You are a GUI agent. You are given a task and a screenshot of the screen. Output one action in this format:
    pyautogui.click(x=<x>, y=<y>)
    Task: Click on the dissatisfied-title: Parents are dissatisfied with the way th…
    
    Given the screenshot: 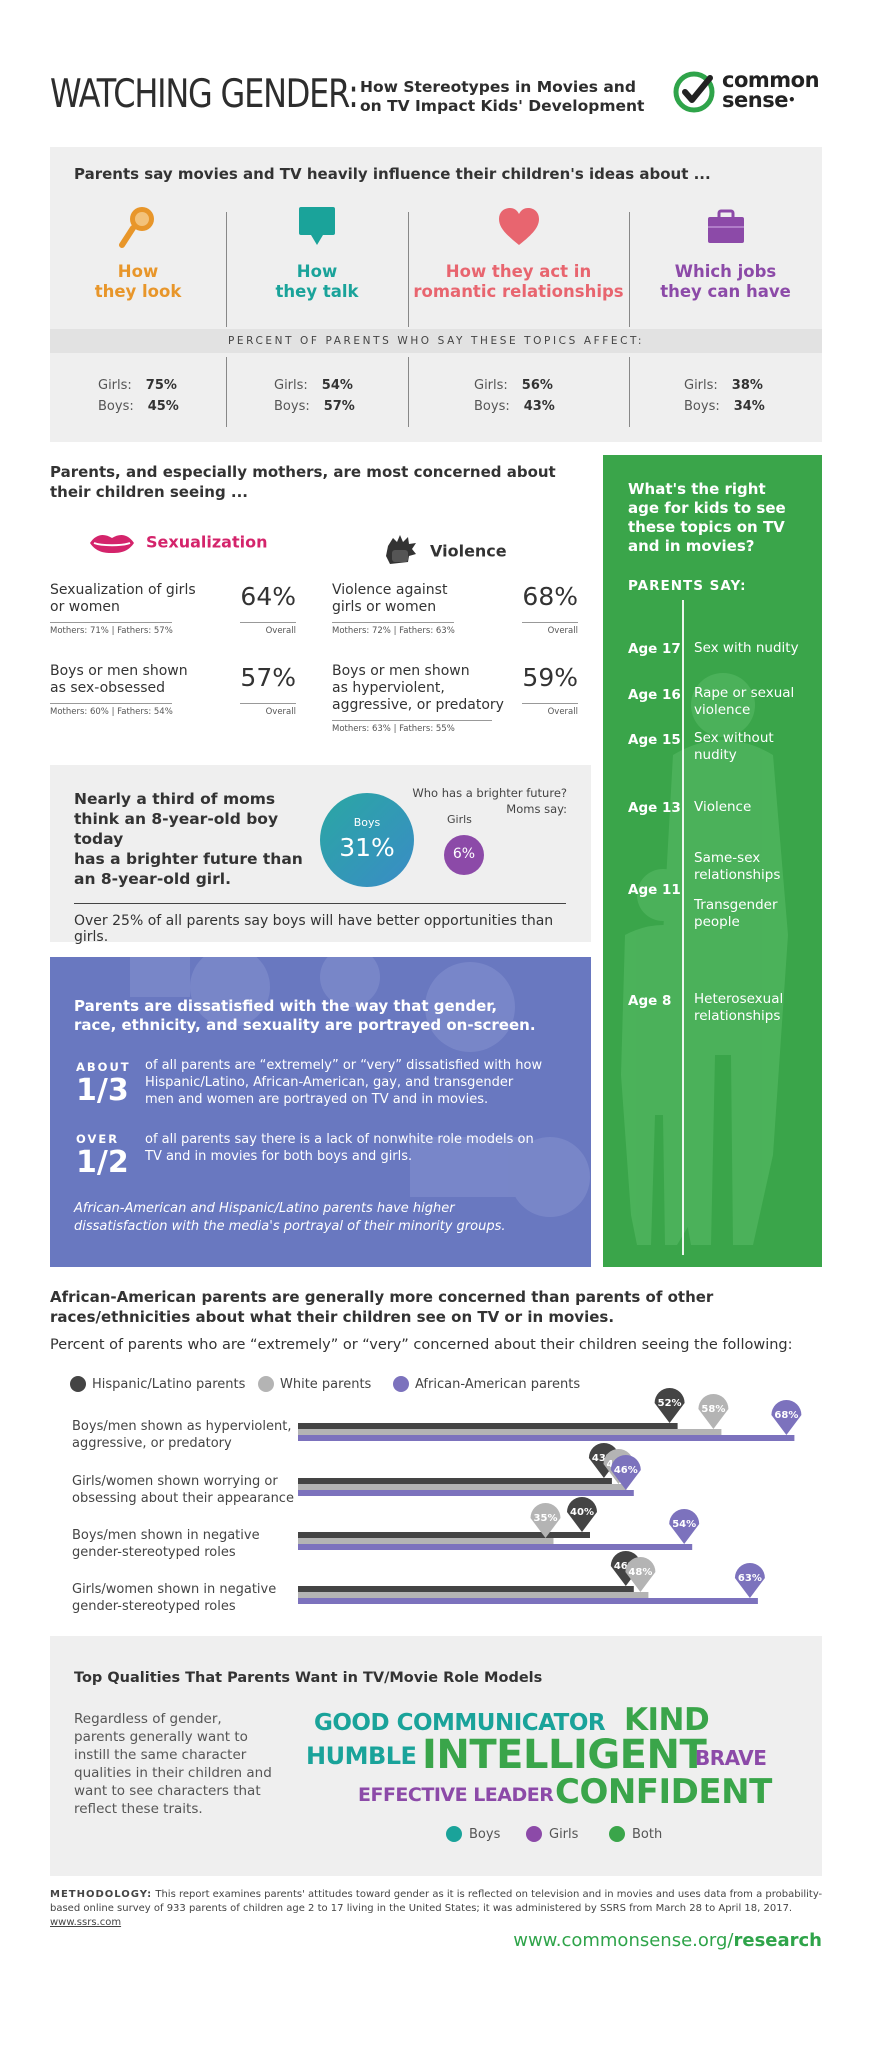 What is the action you would take?
    pyautogui.click(x=305, y=1015)
    